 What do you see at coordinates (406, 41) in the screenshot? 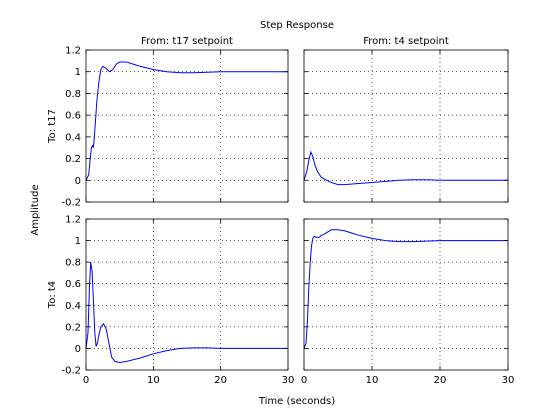
I see `column-title-2: From: t4 setpoint` at bounding box center [406, 41].